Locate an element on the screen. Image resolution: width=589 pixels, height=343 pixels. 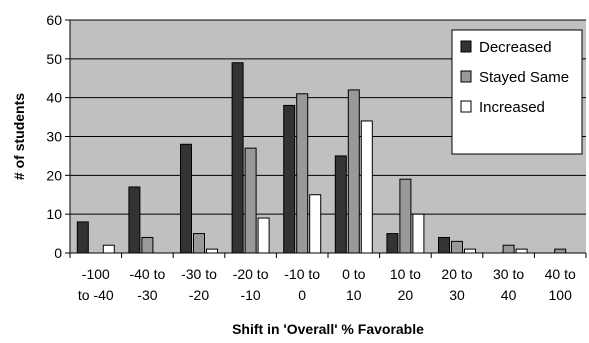
legend: Decreased Stayed Same Increased is located at coordinates (517, 92).